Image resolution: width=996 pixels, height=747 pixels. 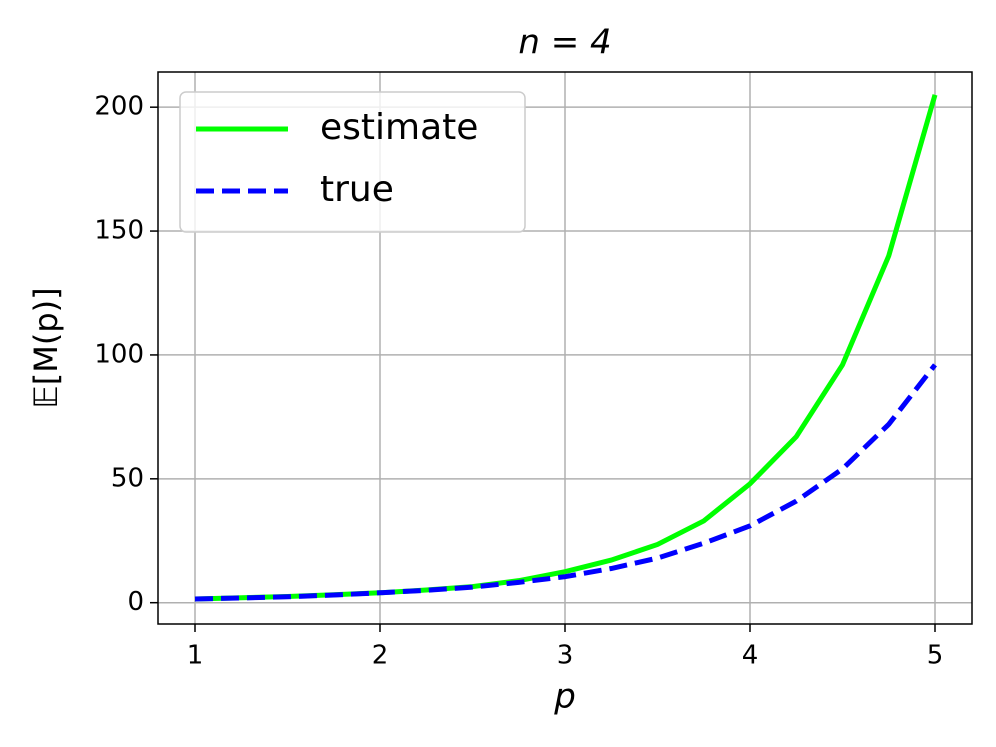 What do you see at coordinates (564, 43) in the screenshot?
I see `chart-title: n = 4` at bounding box center [564, 43].